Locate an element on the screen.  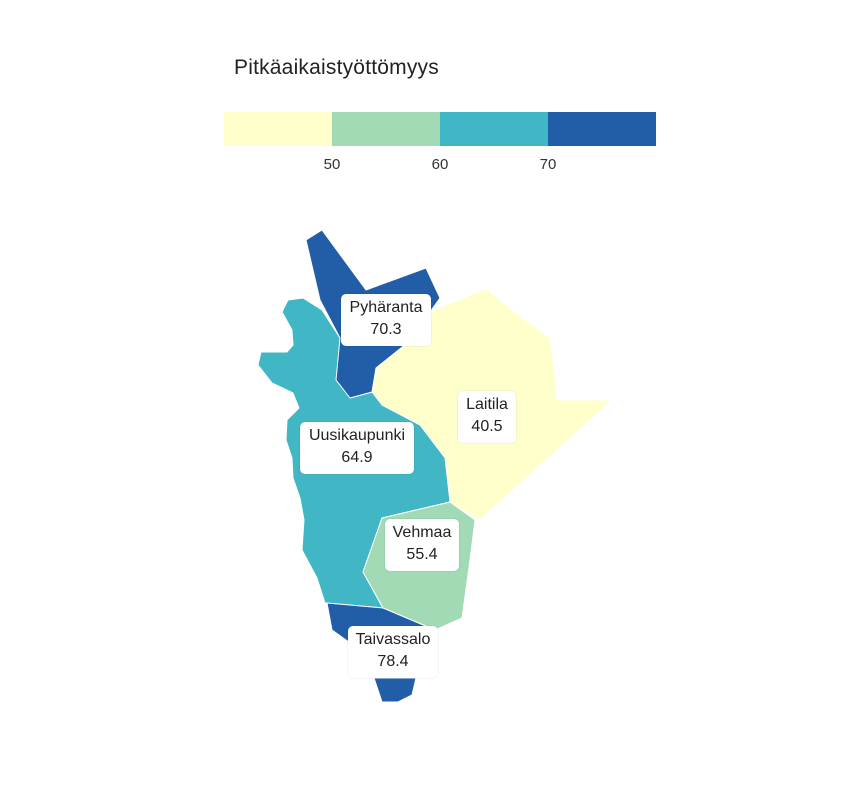
region-value-taivassalo: 78.4 is located at coordinates (393, 661).